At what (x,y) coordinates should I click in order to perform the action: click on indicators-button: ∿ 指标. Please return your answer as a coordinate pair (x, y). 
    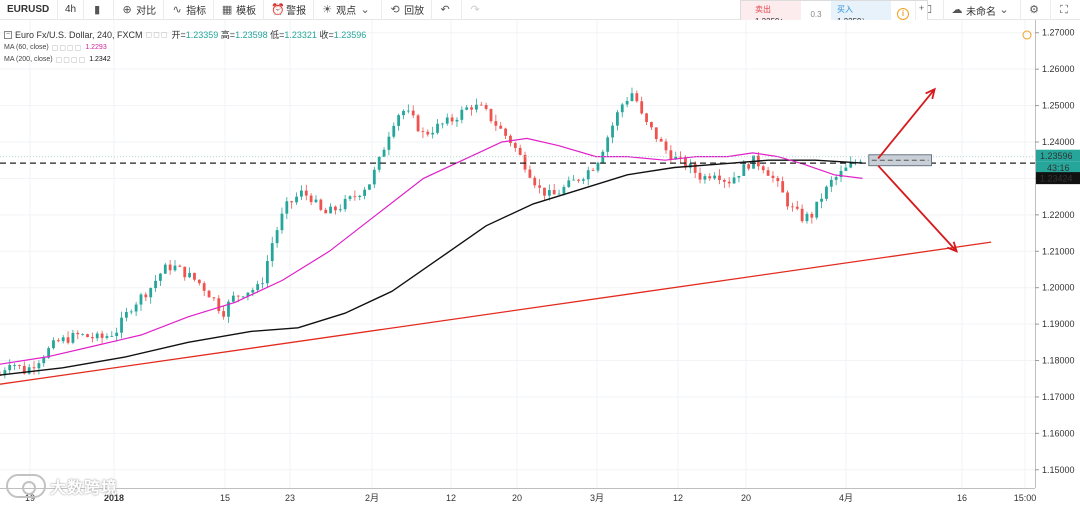
    Looking at the image, I should click on (189, 10).